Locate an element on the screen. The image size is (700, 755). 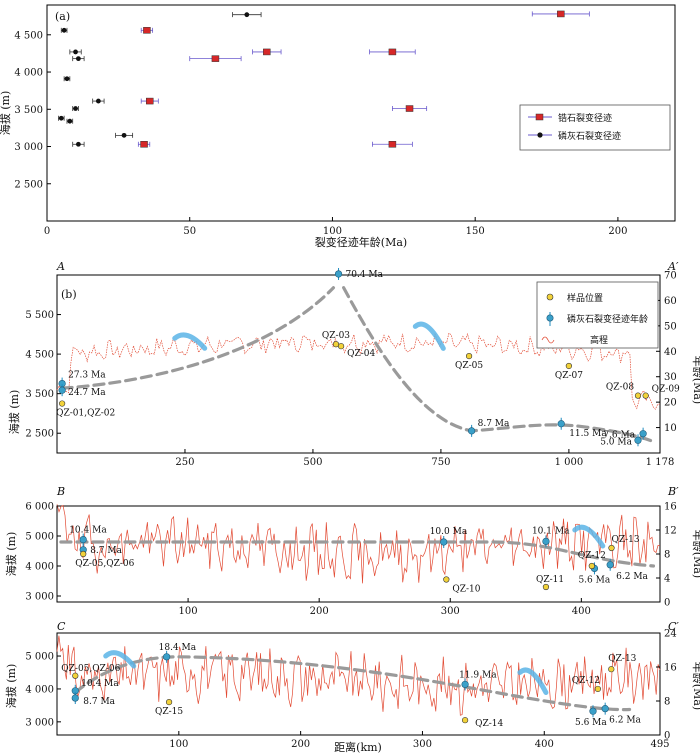
x-tick-label: 495 is located at coordinates (659, 744).